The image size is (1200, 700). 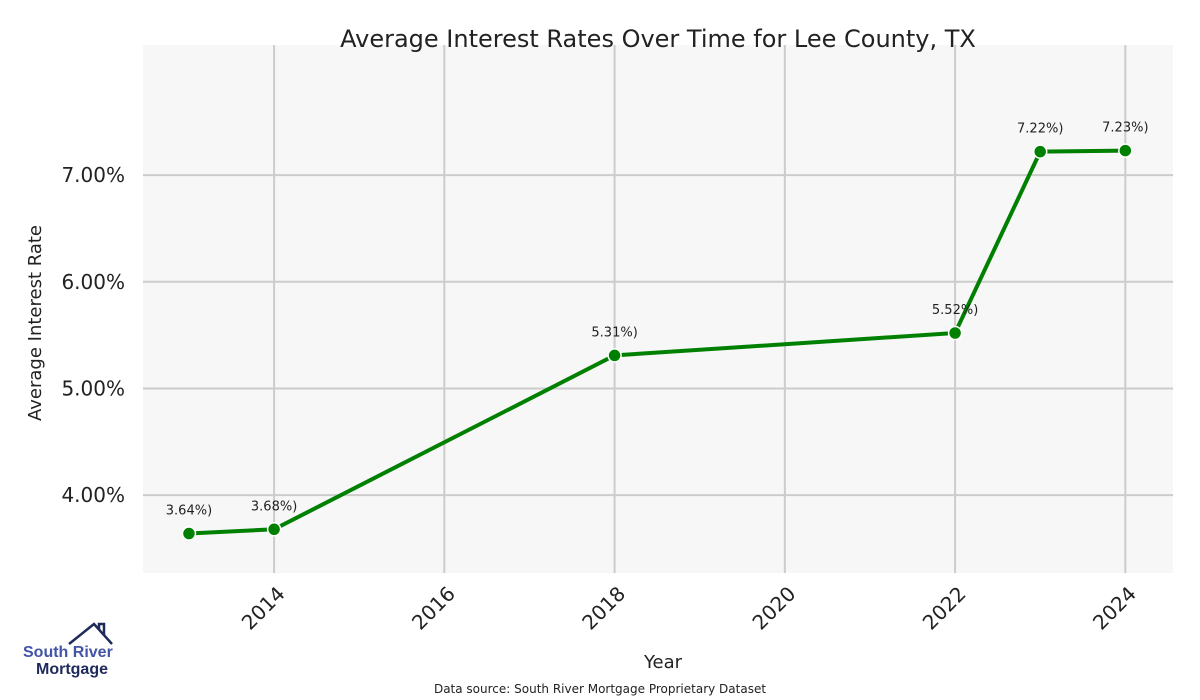 What do you see at coordinates (944, 608) in the screenshot?
I see `x-tick-label: 2022` at bounding box center [944, 608].